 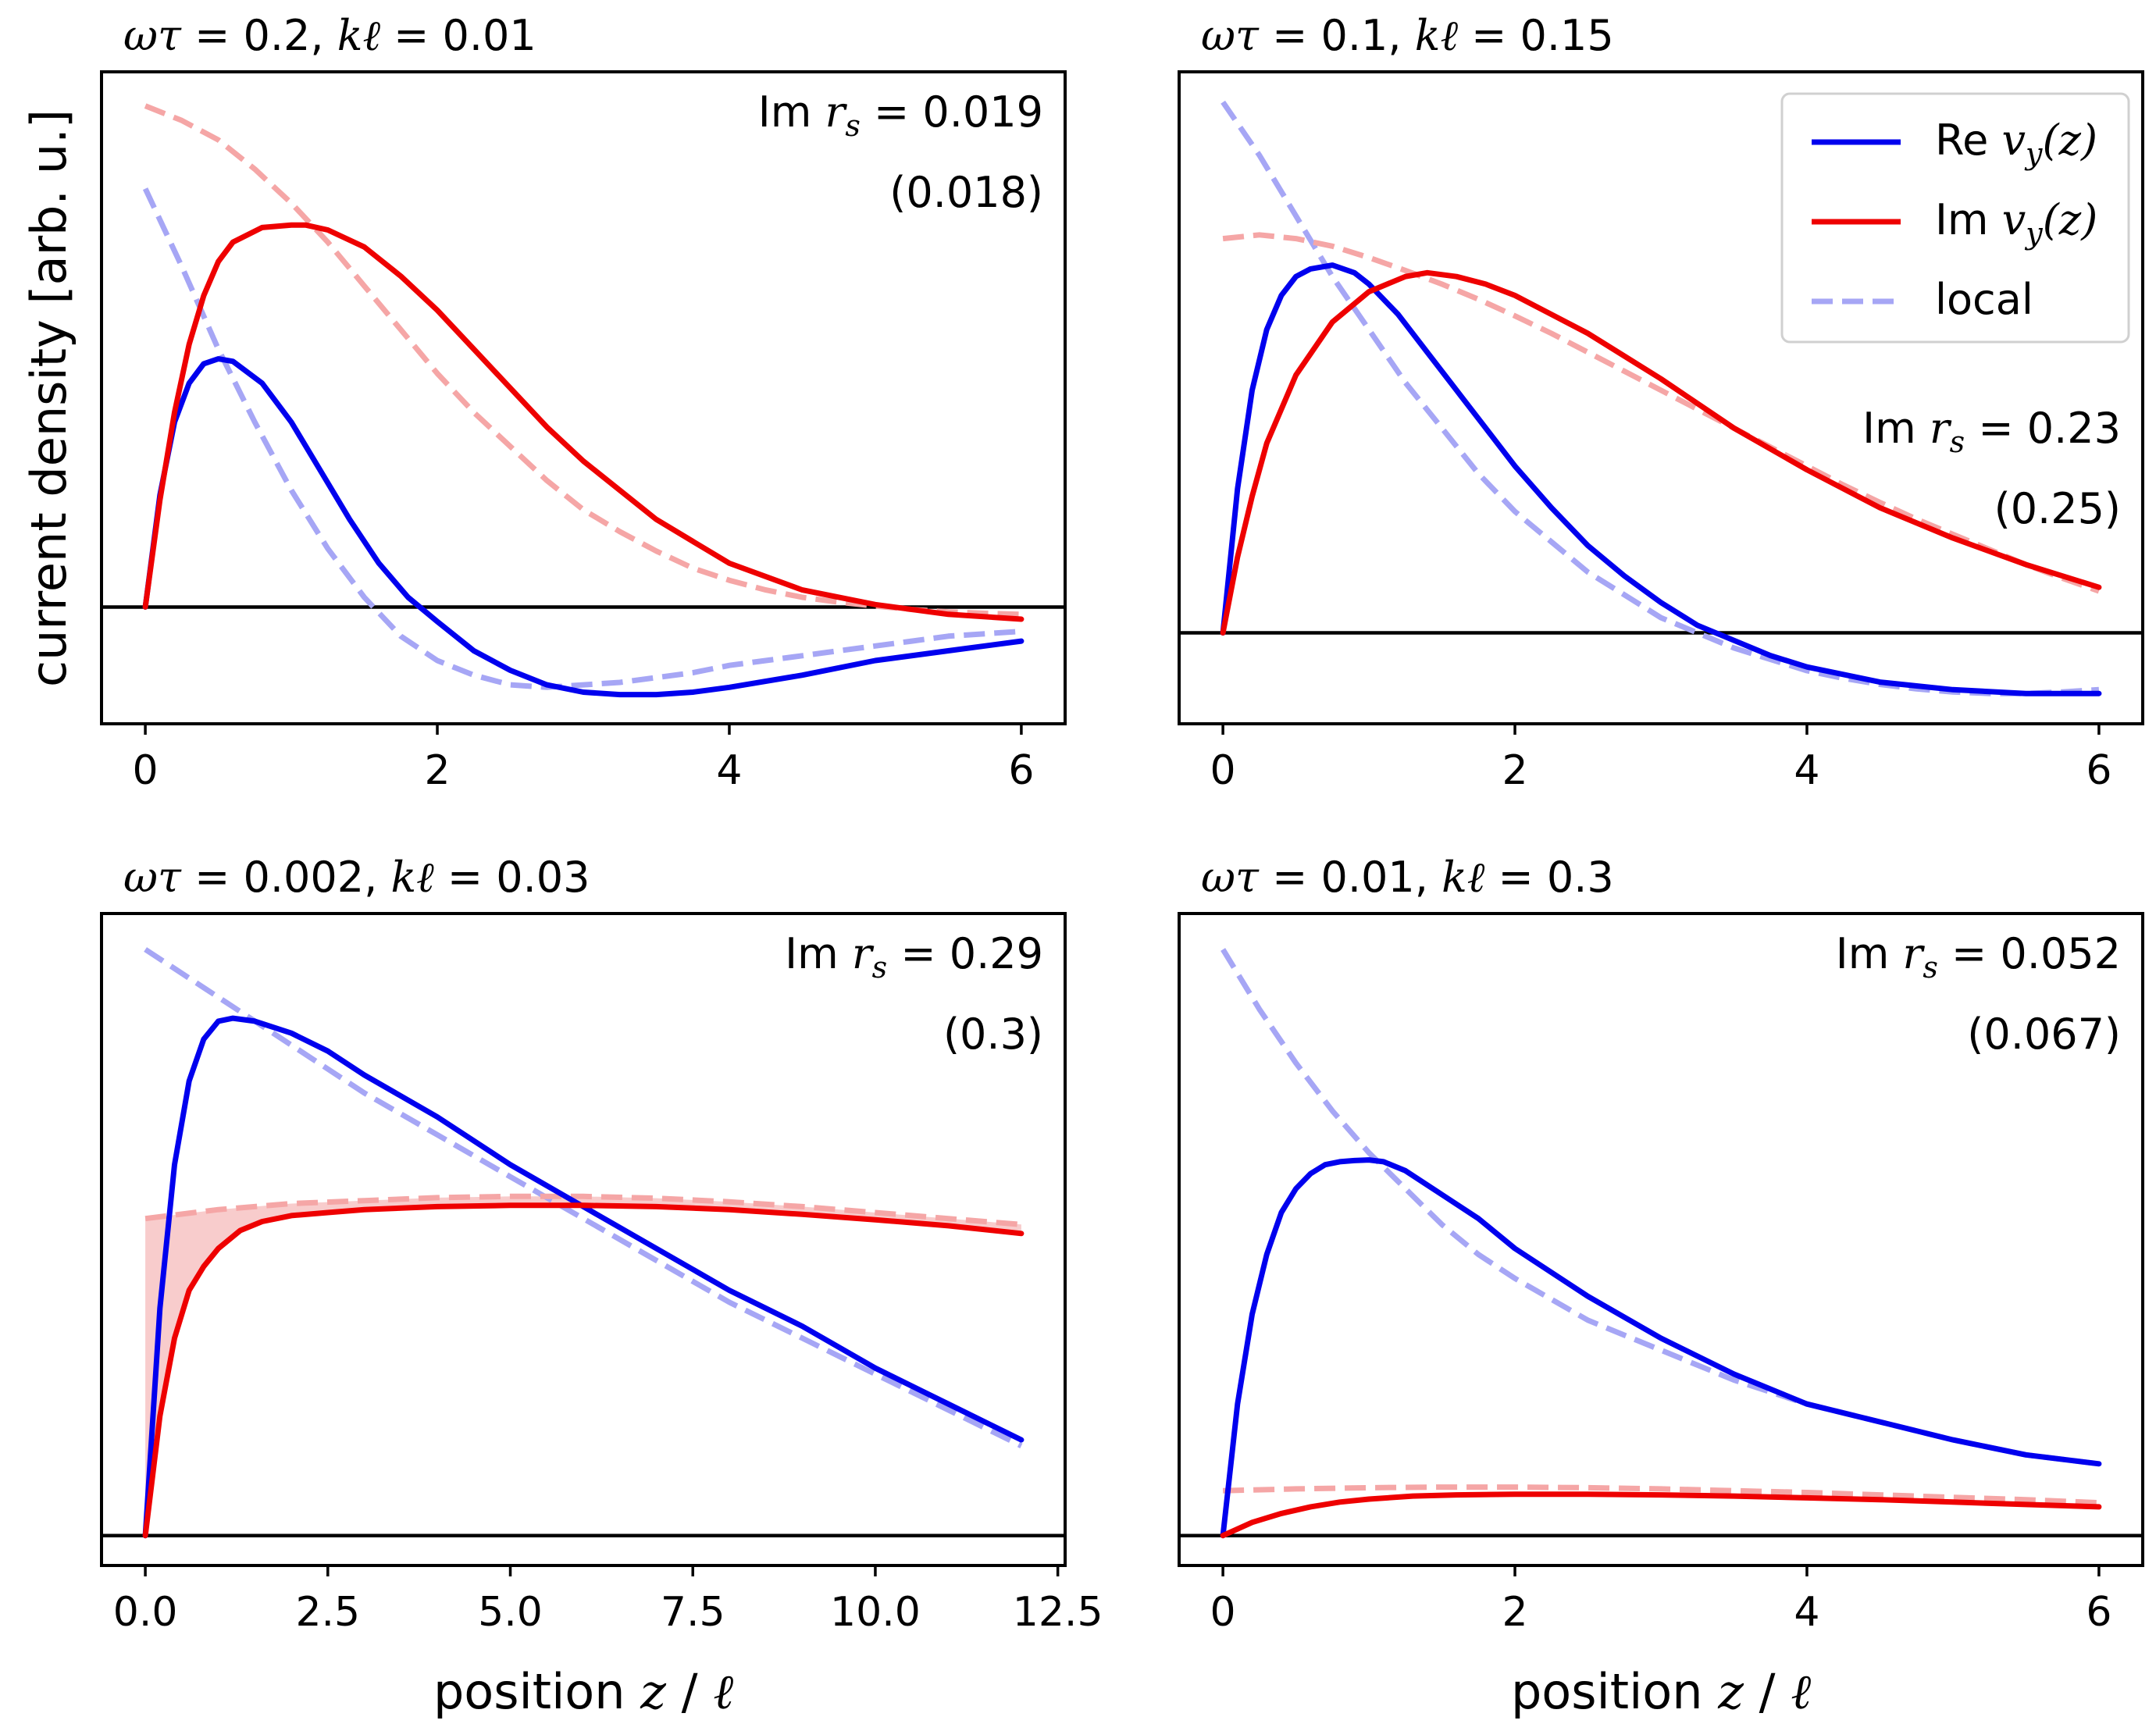 I want to click on legend-box, so click(x=1955, y=218).